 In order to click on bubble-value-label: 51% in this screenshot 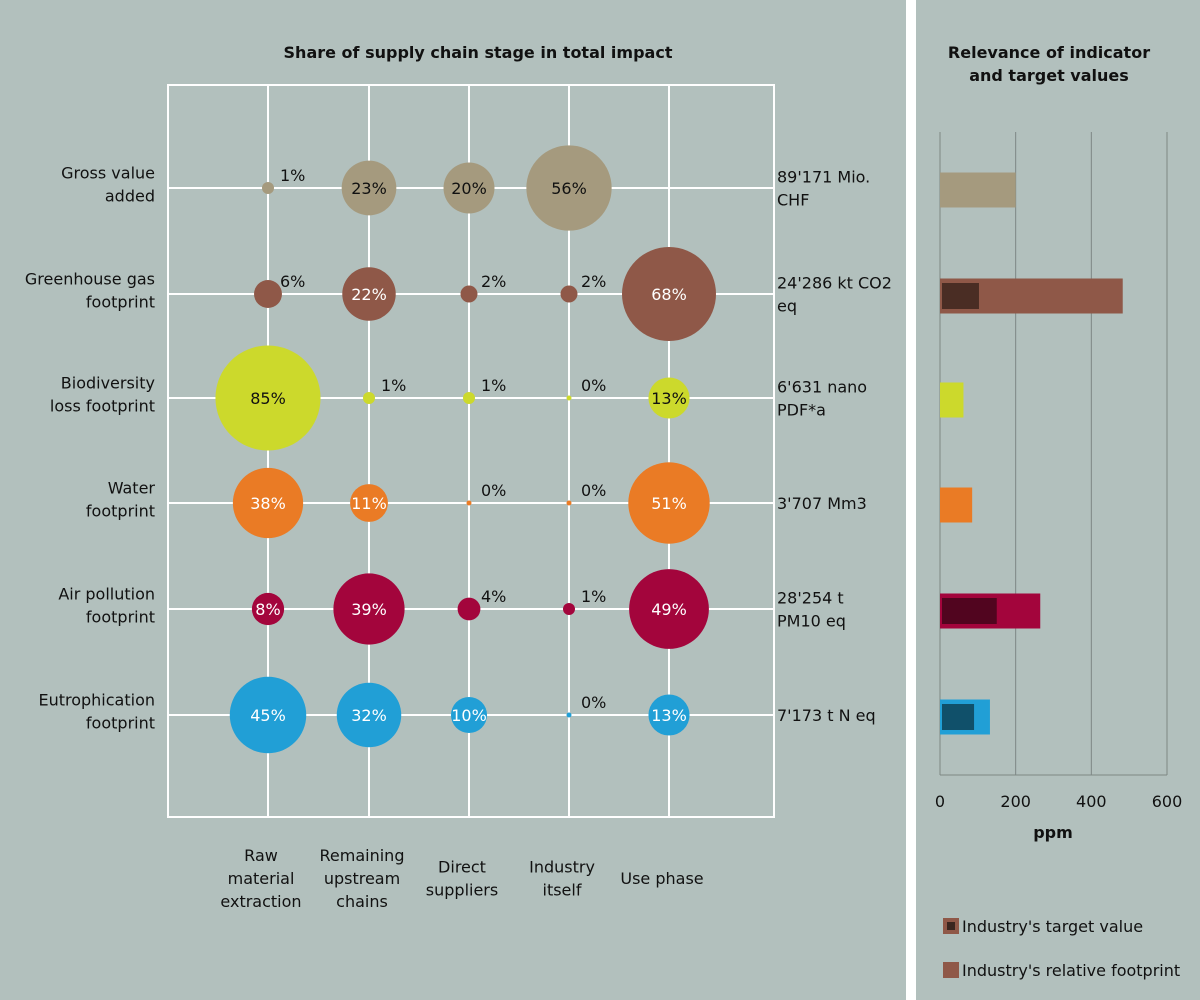, I will do `click(669, 503)`.